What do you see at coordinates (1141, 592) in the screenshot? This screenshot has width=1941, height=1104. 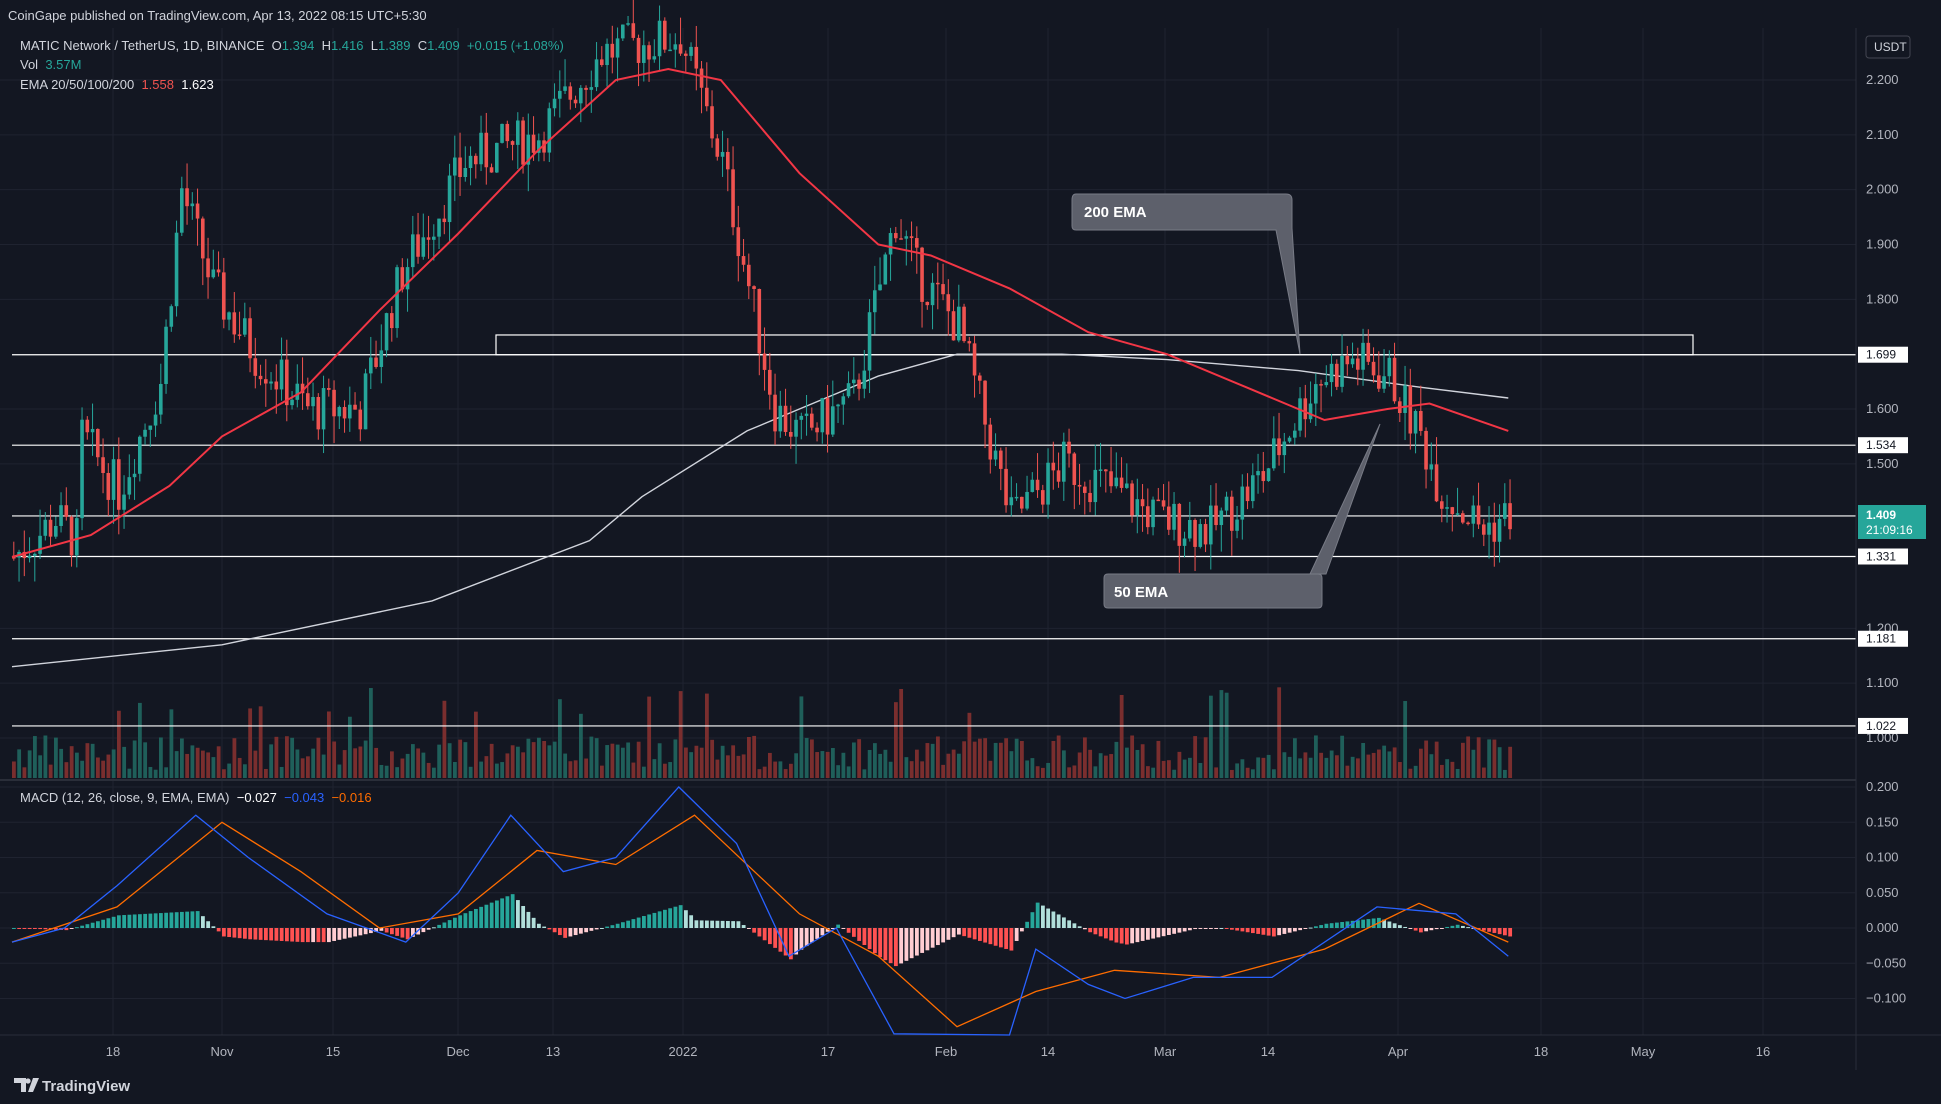 I see `ema50-callout-text: 50 EMA` at bounding box center [1141, 592].